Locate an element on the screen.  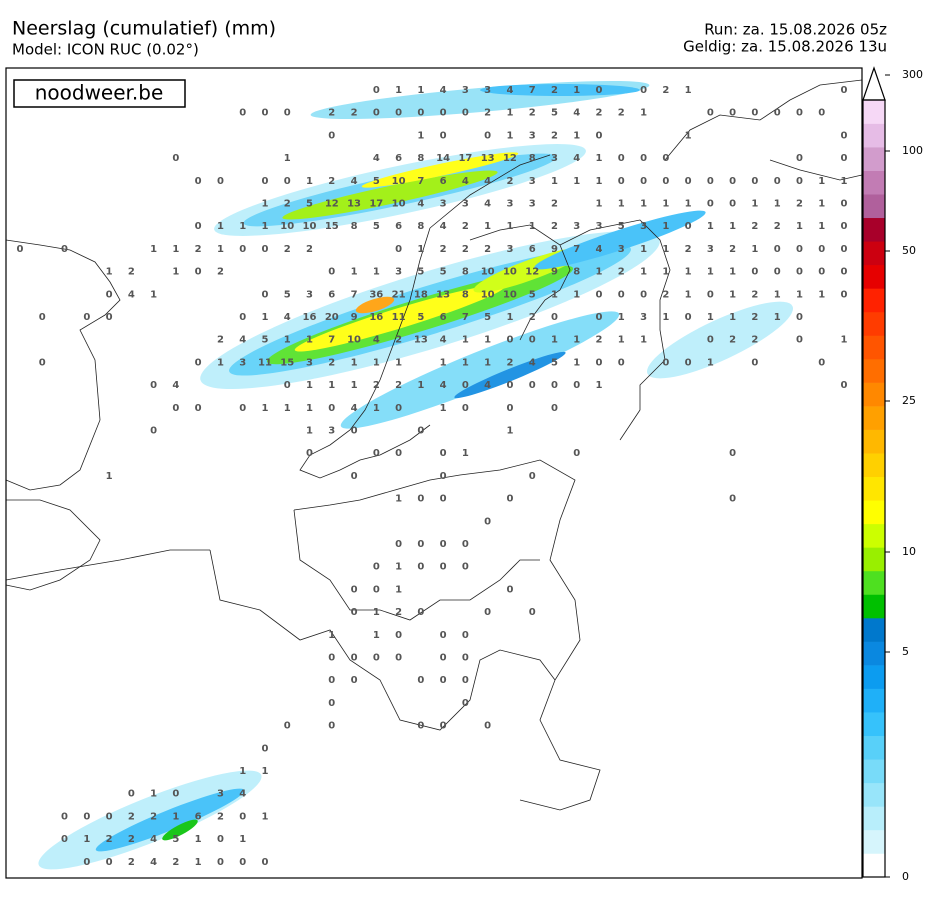
station-value: 20 is located at coordinates (332, 317).